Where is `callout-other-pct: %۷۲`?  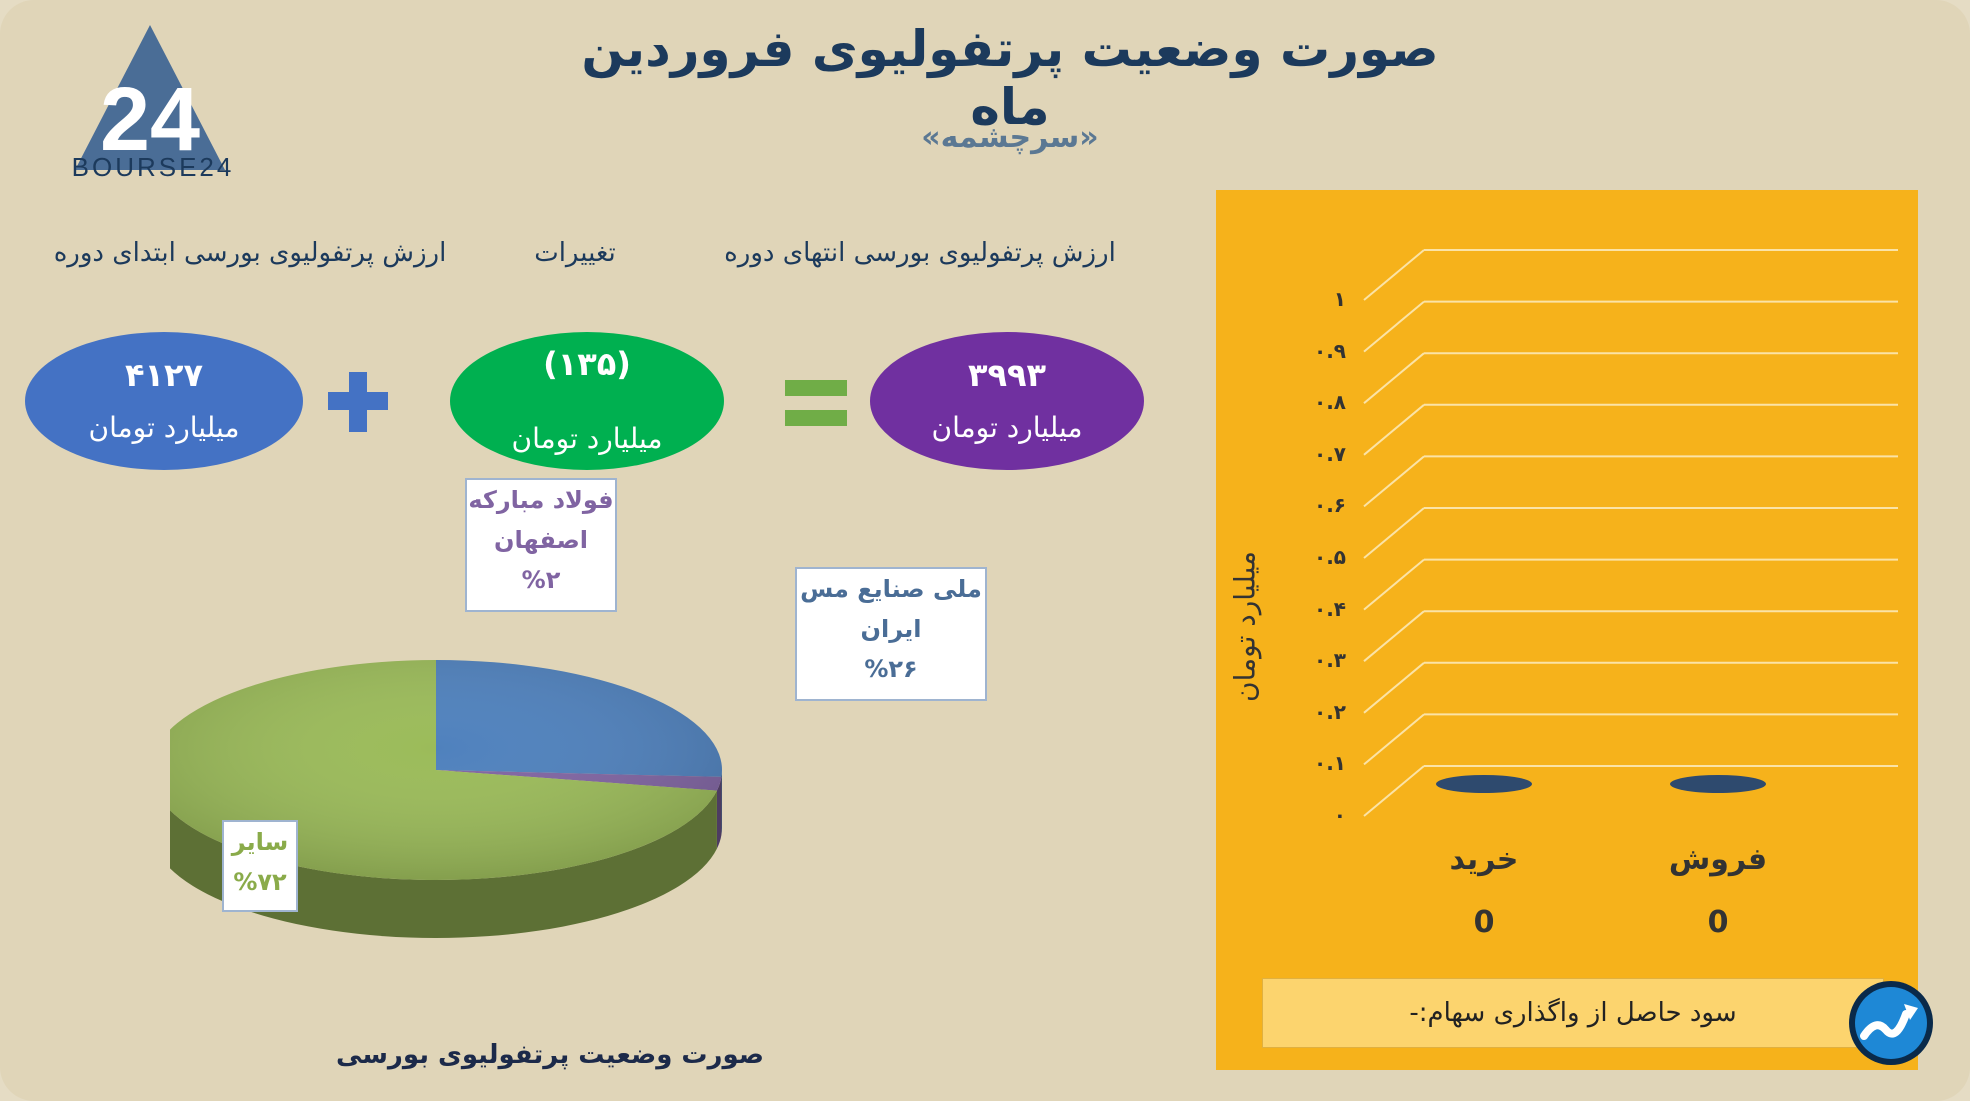 callout-other-pct: %۷۲ is located at coordinates (260, 882).